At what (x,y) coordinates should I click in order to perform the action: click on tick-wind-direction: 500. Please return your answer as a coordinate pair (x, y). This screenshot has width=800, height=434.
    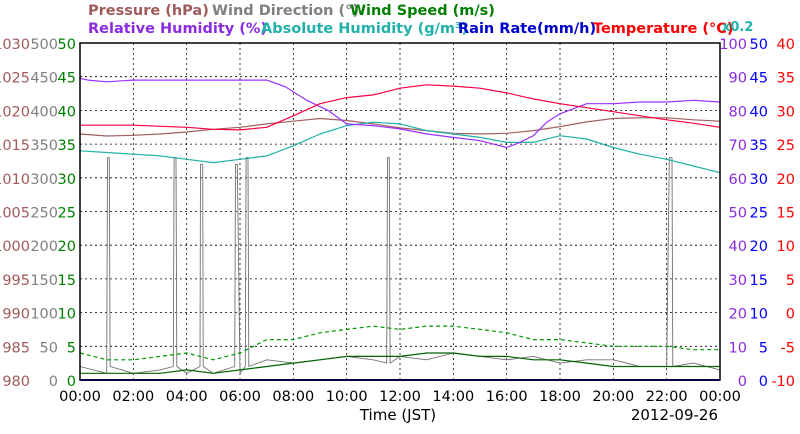
    Looking at the image, I should click on (44, 45).